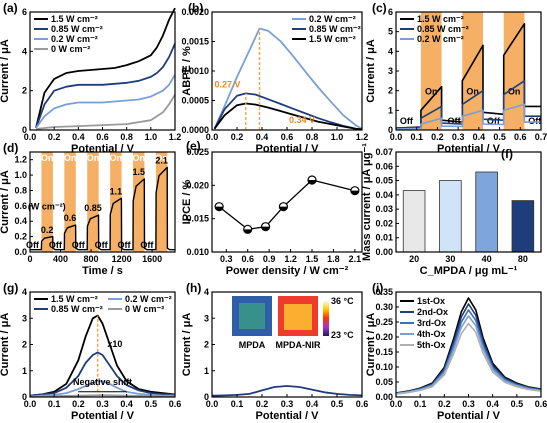  Describe the element at coordinates (197, 252) in the screenshot. I see `y-tick-label: 0.010` at that location.